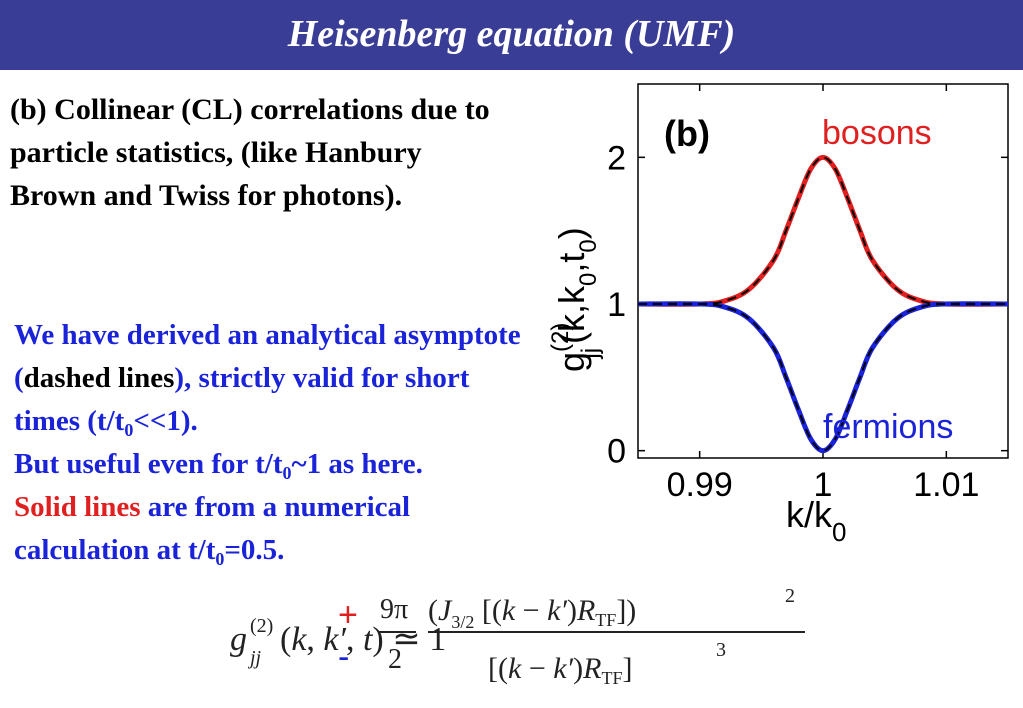  I want to click on slide-title: Heisenberg equation (UMF), so click(511, 34).